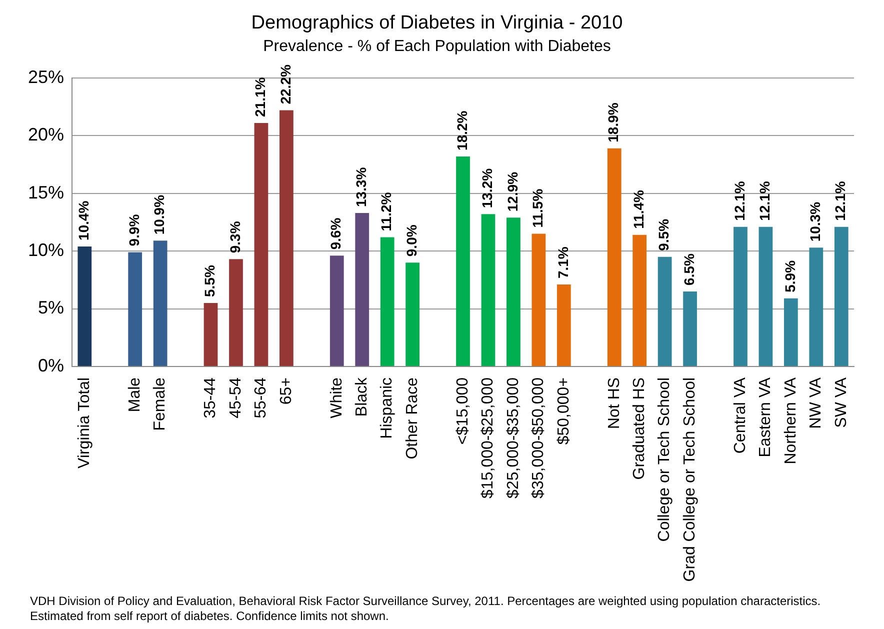 This screenshot has height=629, width=884. What do you see at coordinates (160, 404) in the screenshot?
I see `x-tick-label: Female` at bounding box center [160, 404].